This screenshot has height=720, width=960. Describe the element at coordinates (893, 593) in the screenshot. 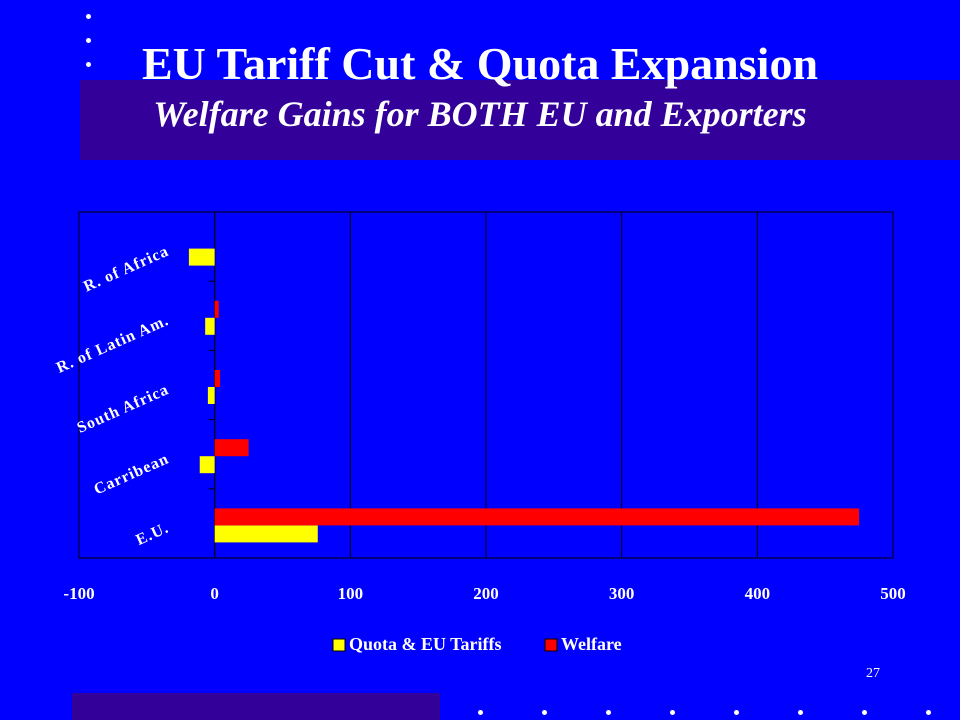

I see `x-tick-label: 500` at that location.